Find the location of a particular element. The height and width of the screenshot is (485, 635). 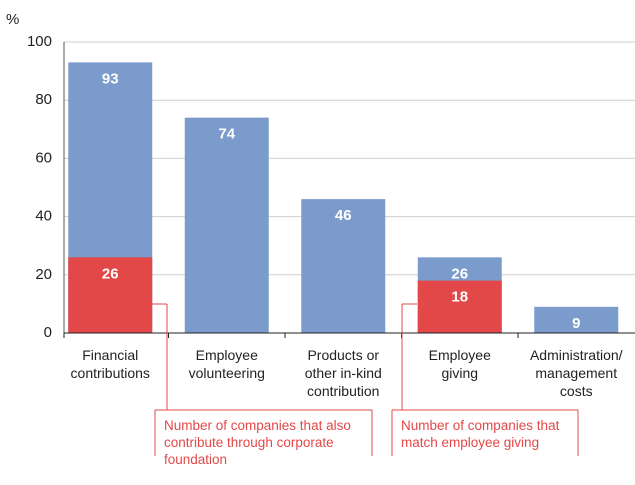

value-label: 46 is located at coordinates (343, 215).